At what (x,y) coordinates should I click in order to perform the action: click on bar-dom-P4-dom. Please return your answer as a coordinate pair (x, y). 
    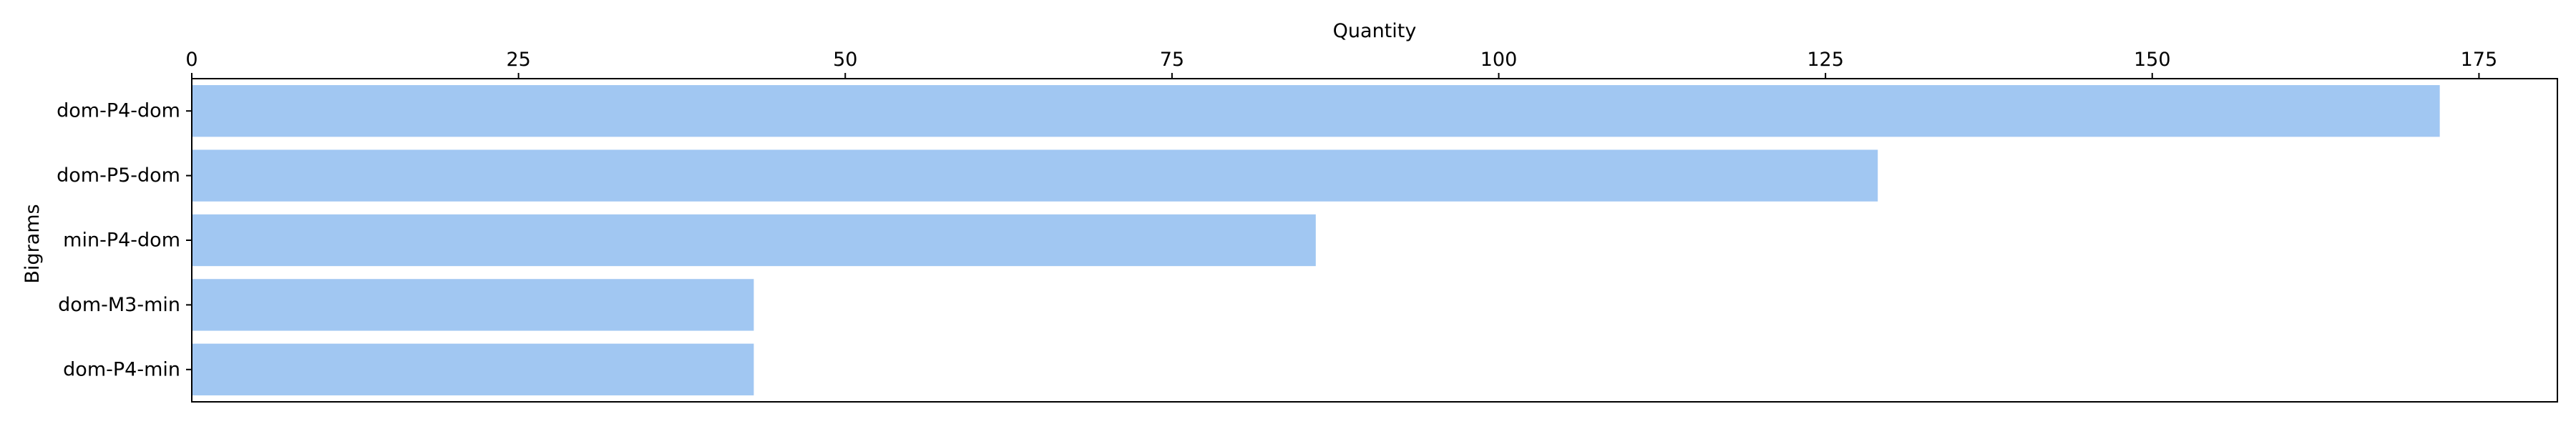
    Looking at the image, I should click on (1316, 111).